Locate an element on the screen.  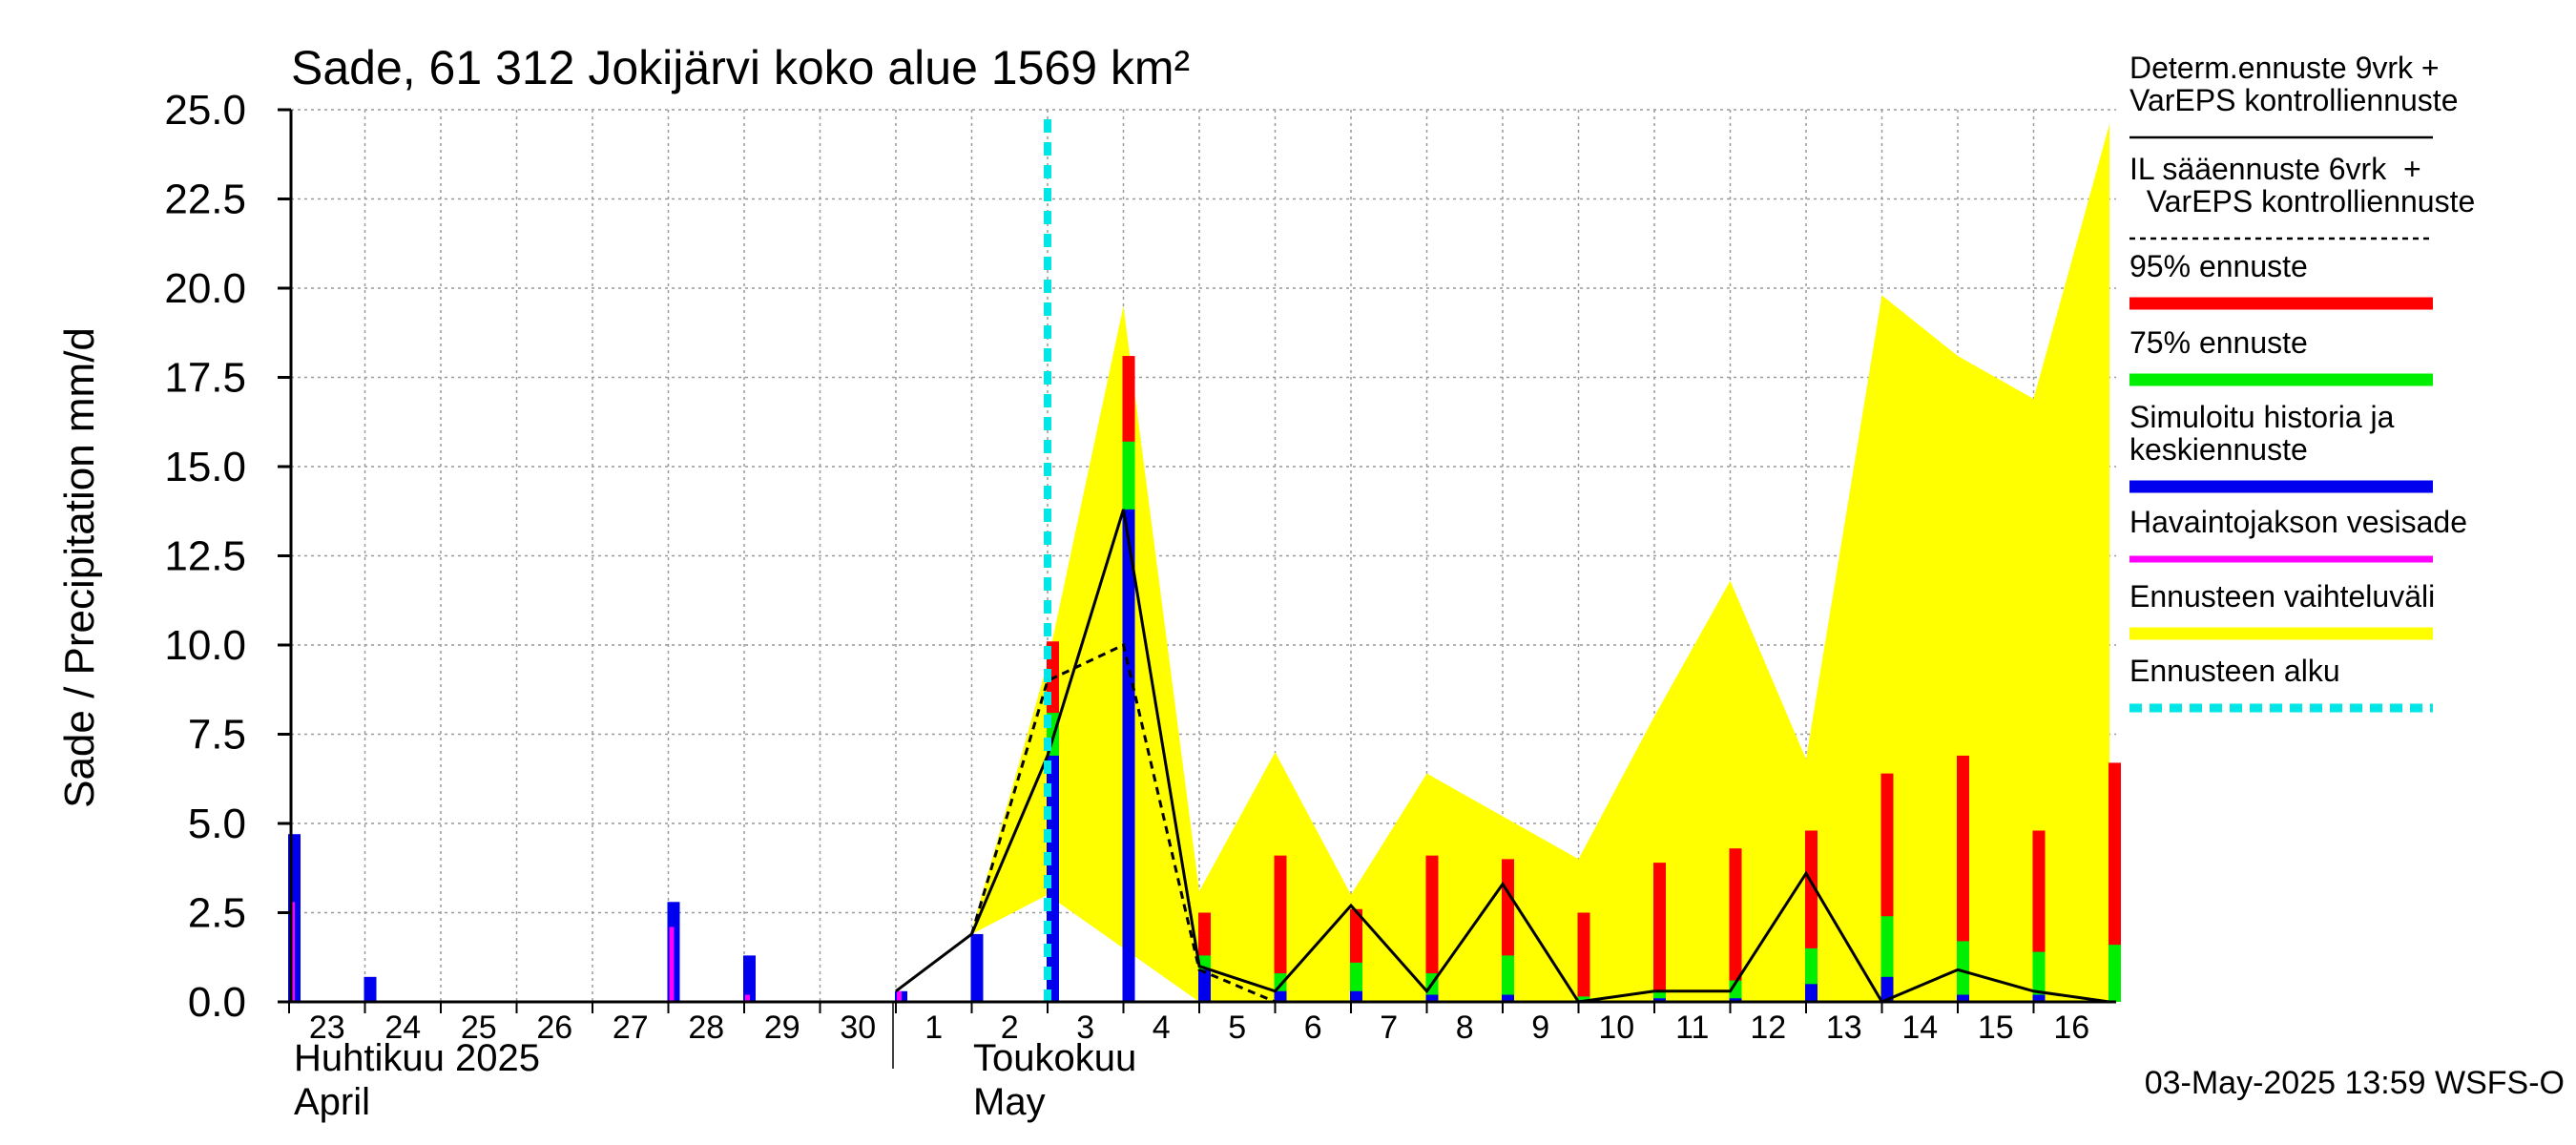
y-tick-label: 15.0 is located at coordinates (205, 467).